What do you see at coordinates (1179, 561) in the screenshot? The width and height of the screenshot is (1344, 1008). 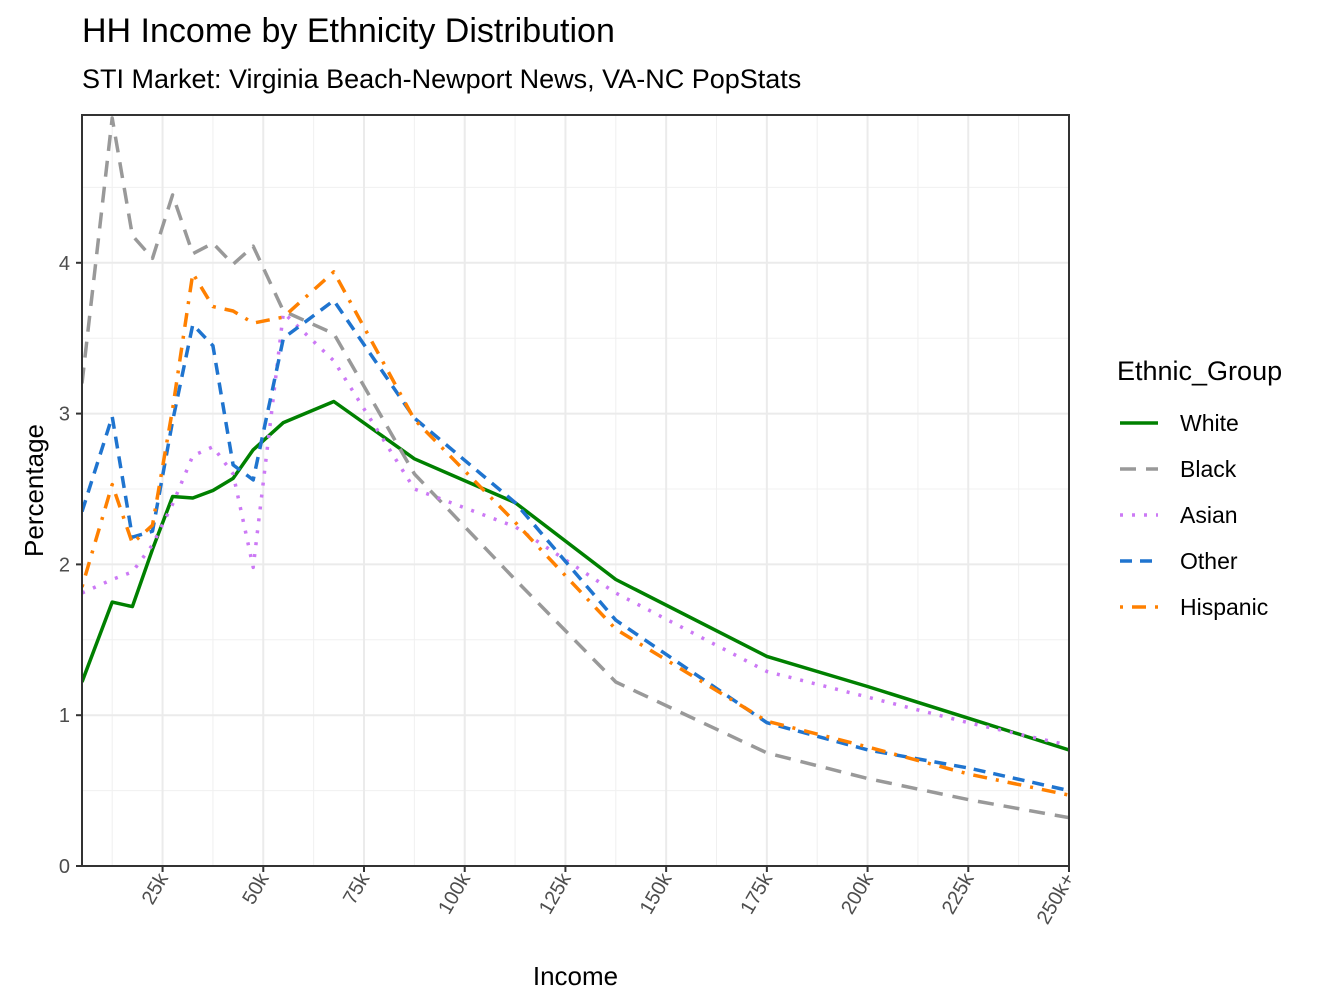 I see `legend-item-other: Other` at bounding box center [1179, 561].